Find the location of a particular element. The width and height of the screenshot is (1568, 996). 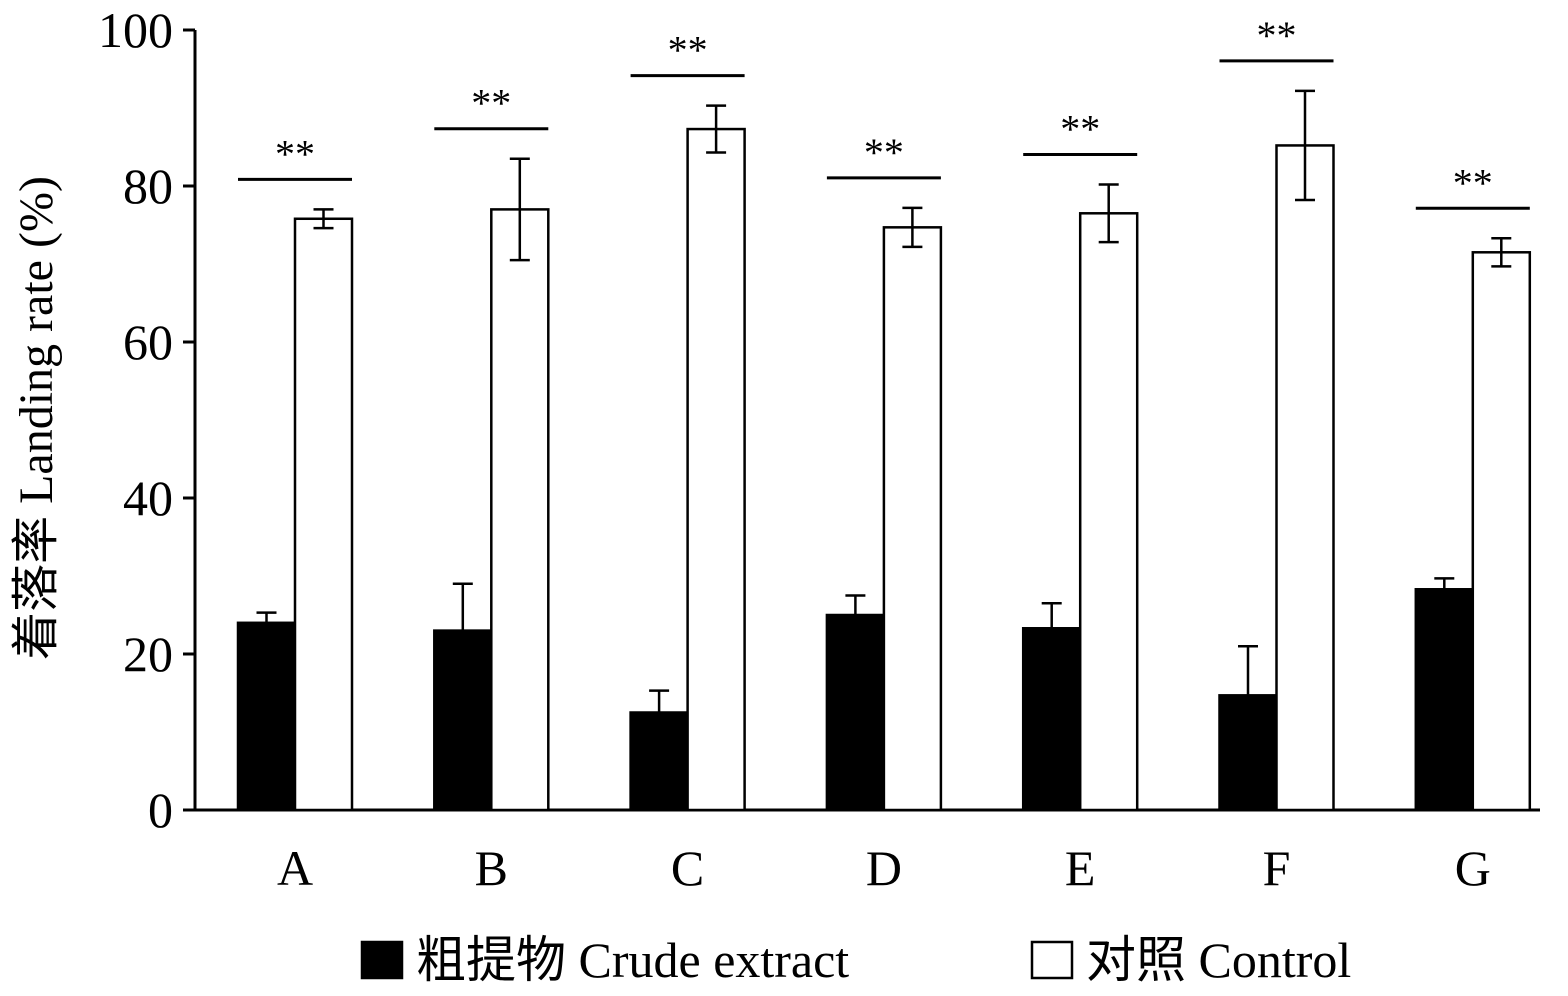

x-category-label: F is located at coordinates (1277, 868).